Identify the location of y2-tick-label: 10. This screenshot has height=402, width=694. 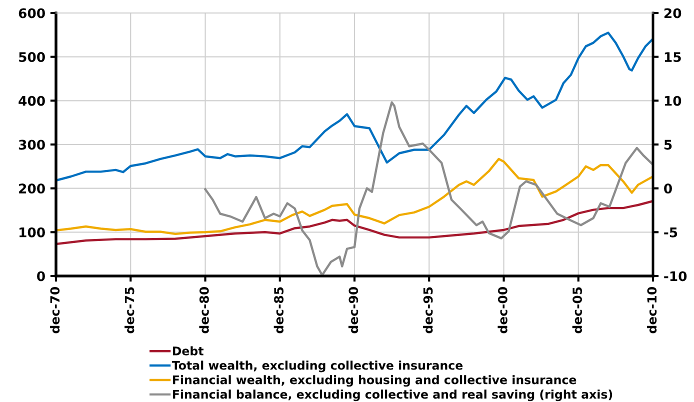
(673, 101).